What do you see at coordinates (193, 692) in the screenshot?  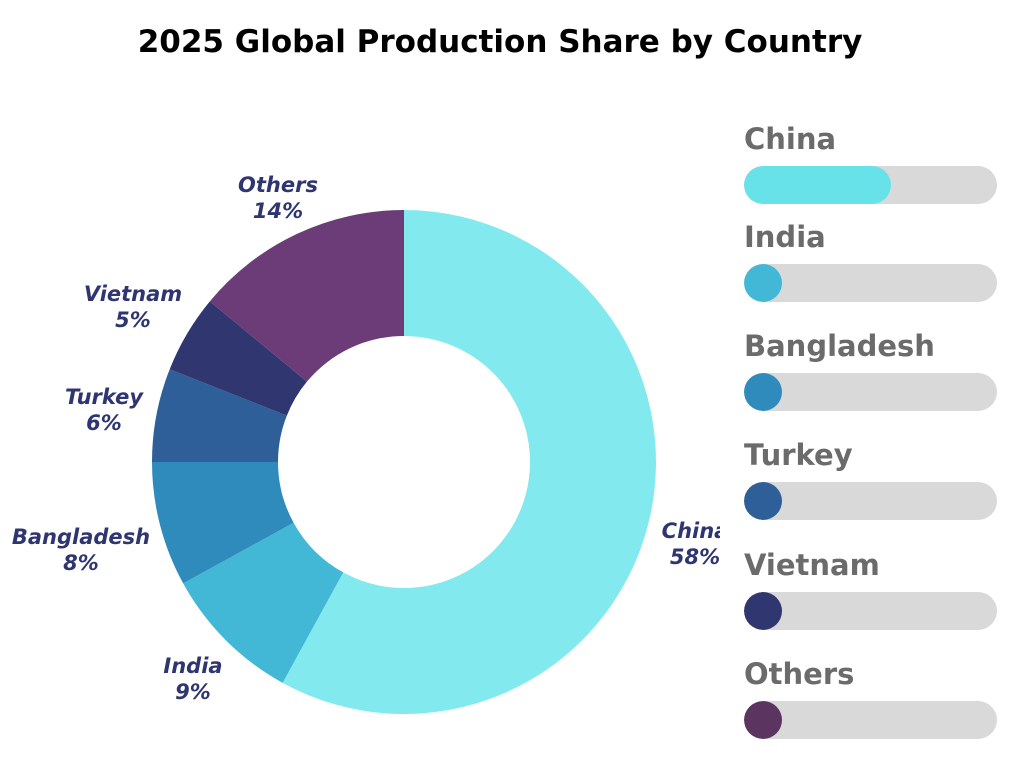 I see `slice-value-india: 9%` at bounding box center [193, 692].